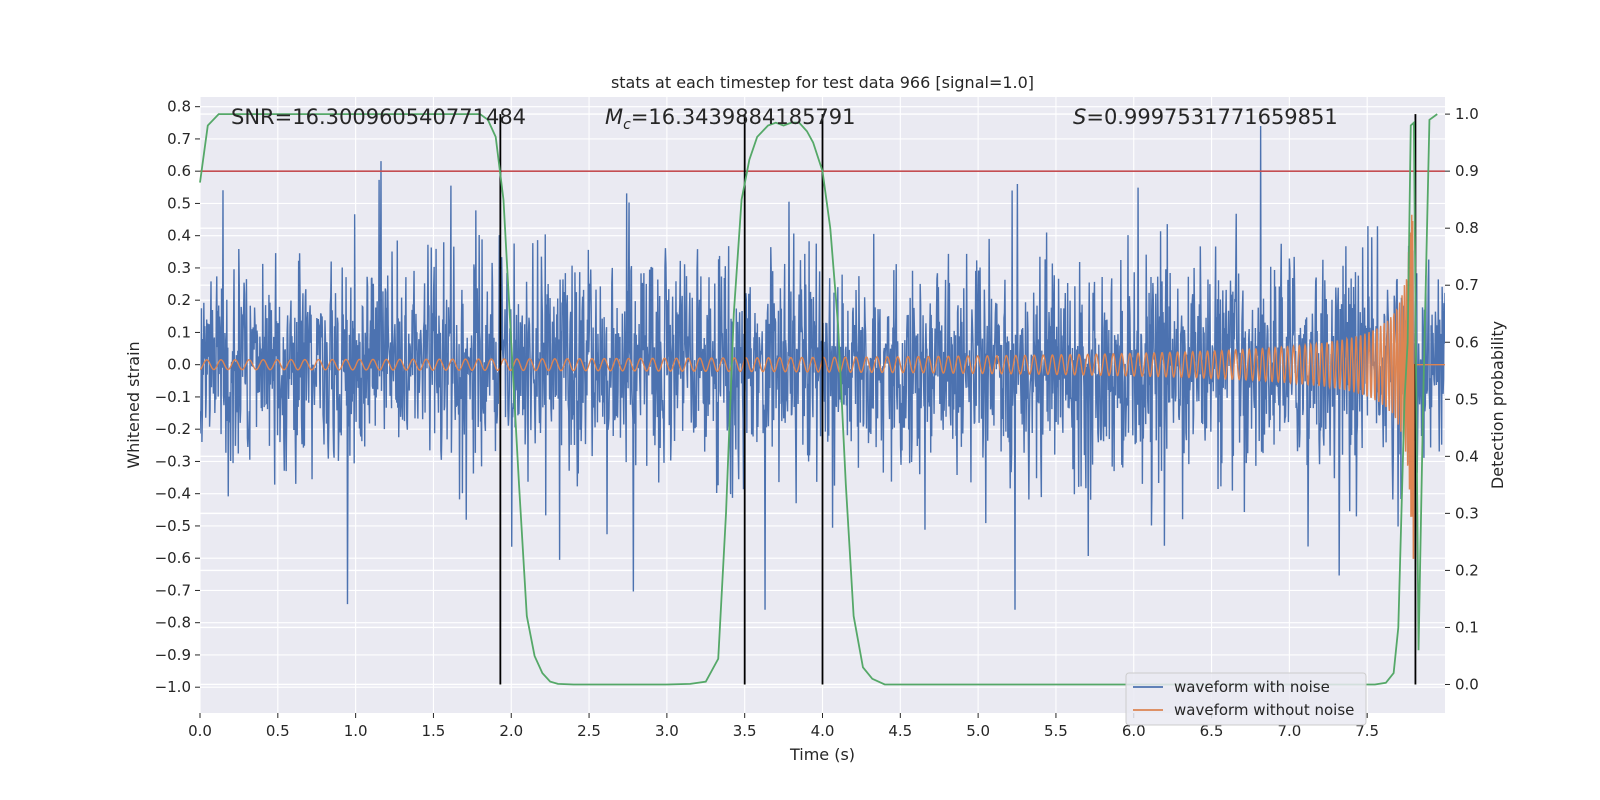  I want to click on legend-label: waveform with noise, so click(1252, 687).